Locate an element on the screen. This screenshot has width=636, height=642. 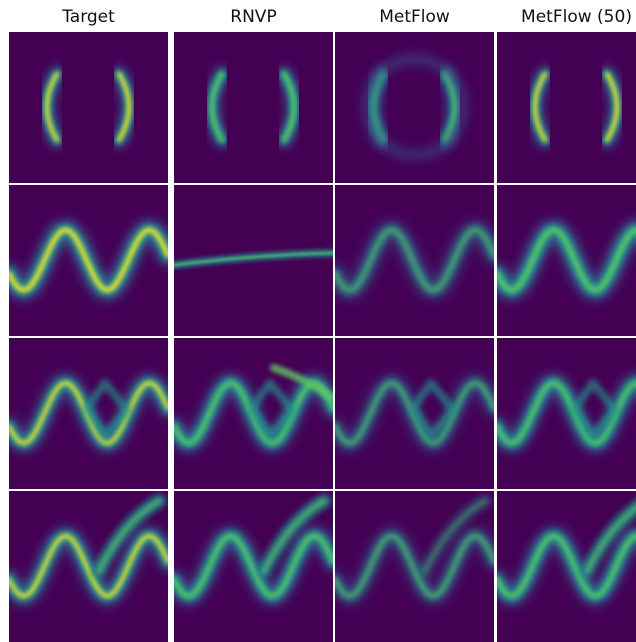
column-title-2: MetFlow is located at coordinates (414, 17).